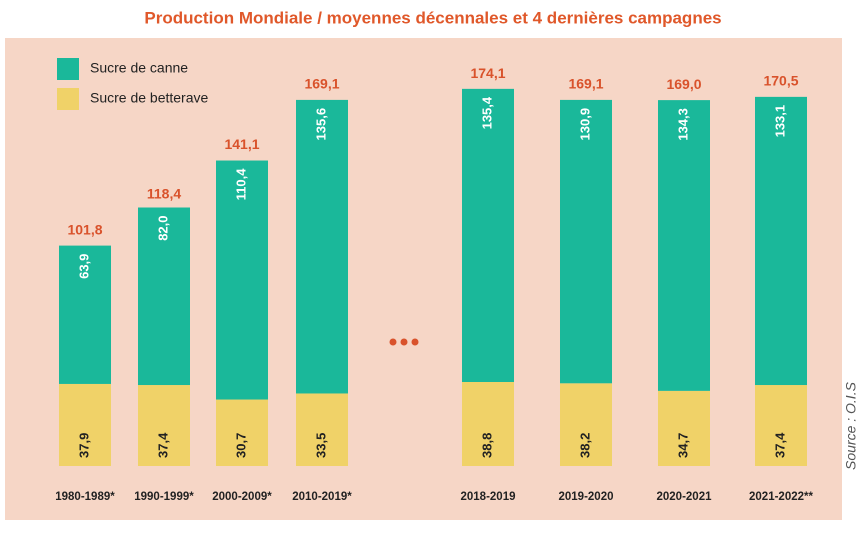 This screenshot has height=547, width=864. I want to click on total-label: 169,0, so click(683, 84).